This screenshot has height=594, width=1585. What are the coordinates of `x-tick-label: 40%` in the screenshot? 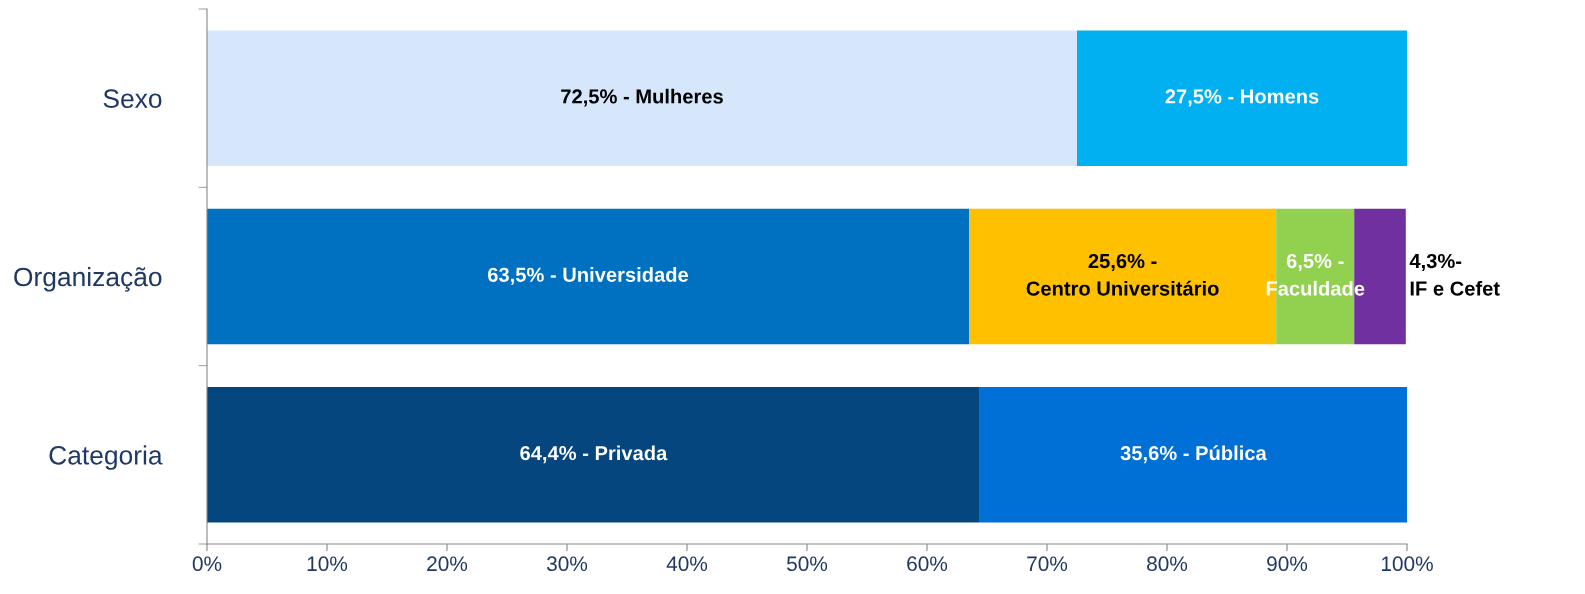 It's located at (687, 564).